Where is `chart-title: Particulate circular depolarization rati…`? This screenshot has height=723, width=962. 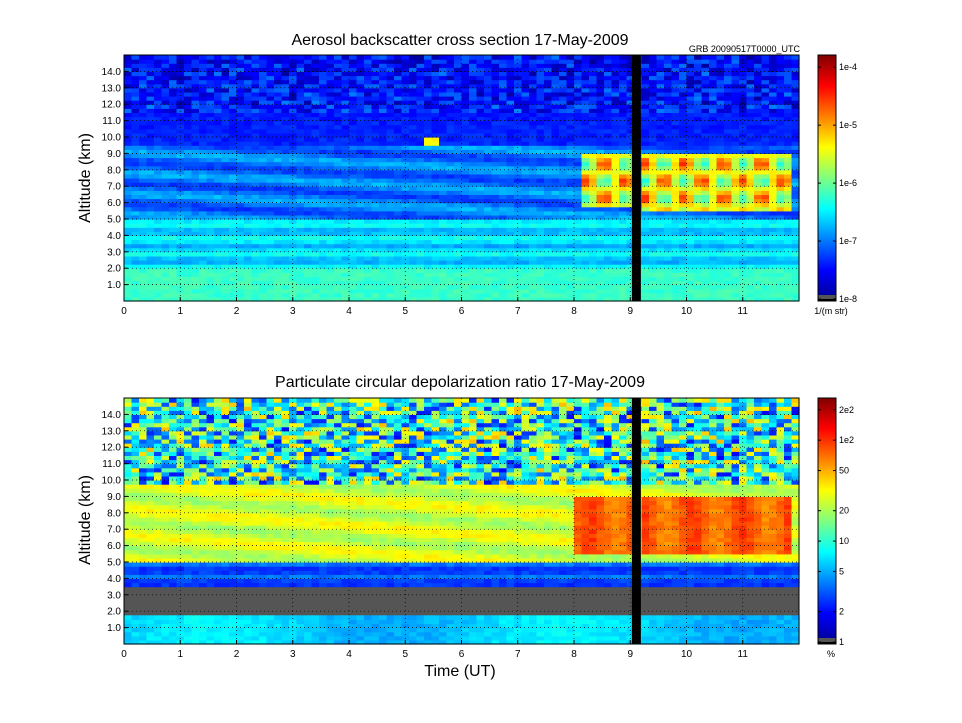
chart-title: Particulate circular depolarization rati… is located at coordinates (460, 382).